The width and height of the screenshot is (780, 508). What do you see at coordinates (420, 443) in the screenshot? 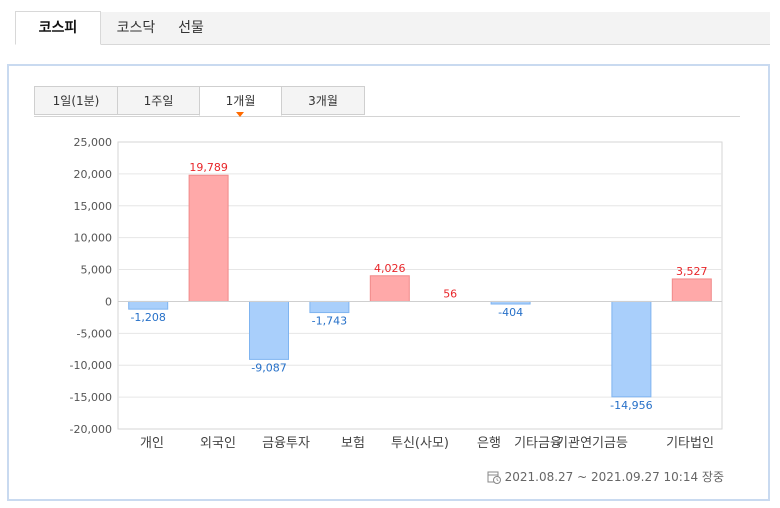
I see `x-tick-label: 투신(사모)` at bounding box center [420, 443].